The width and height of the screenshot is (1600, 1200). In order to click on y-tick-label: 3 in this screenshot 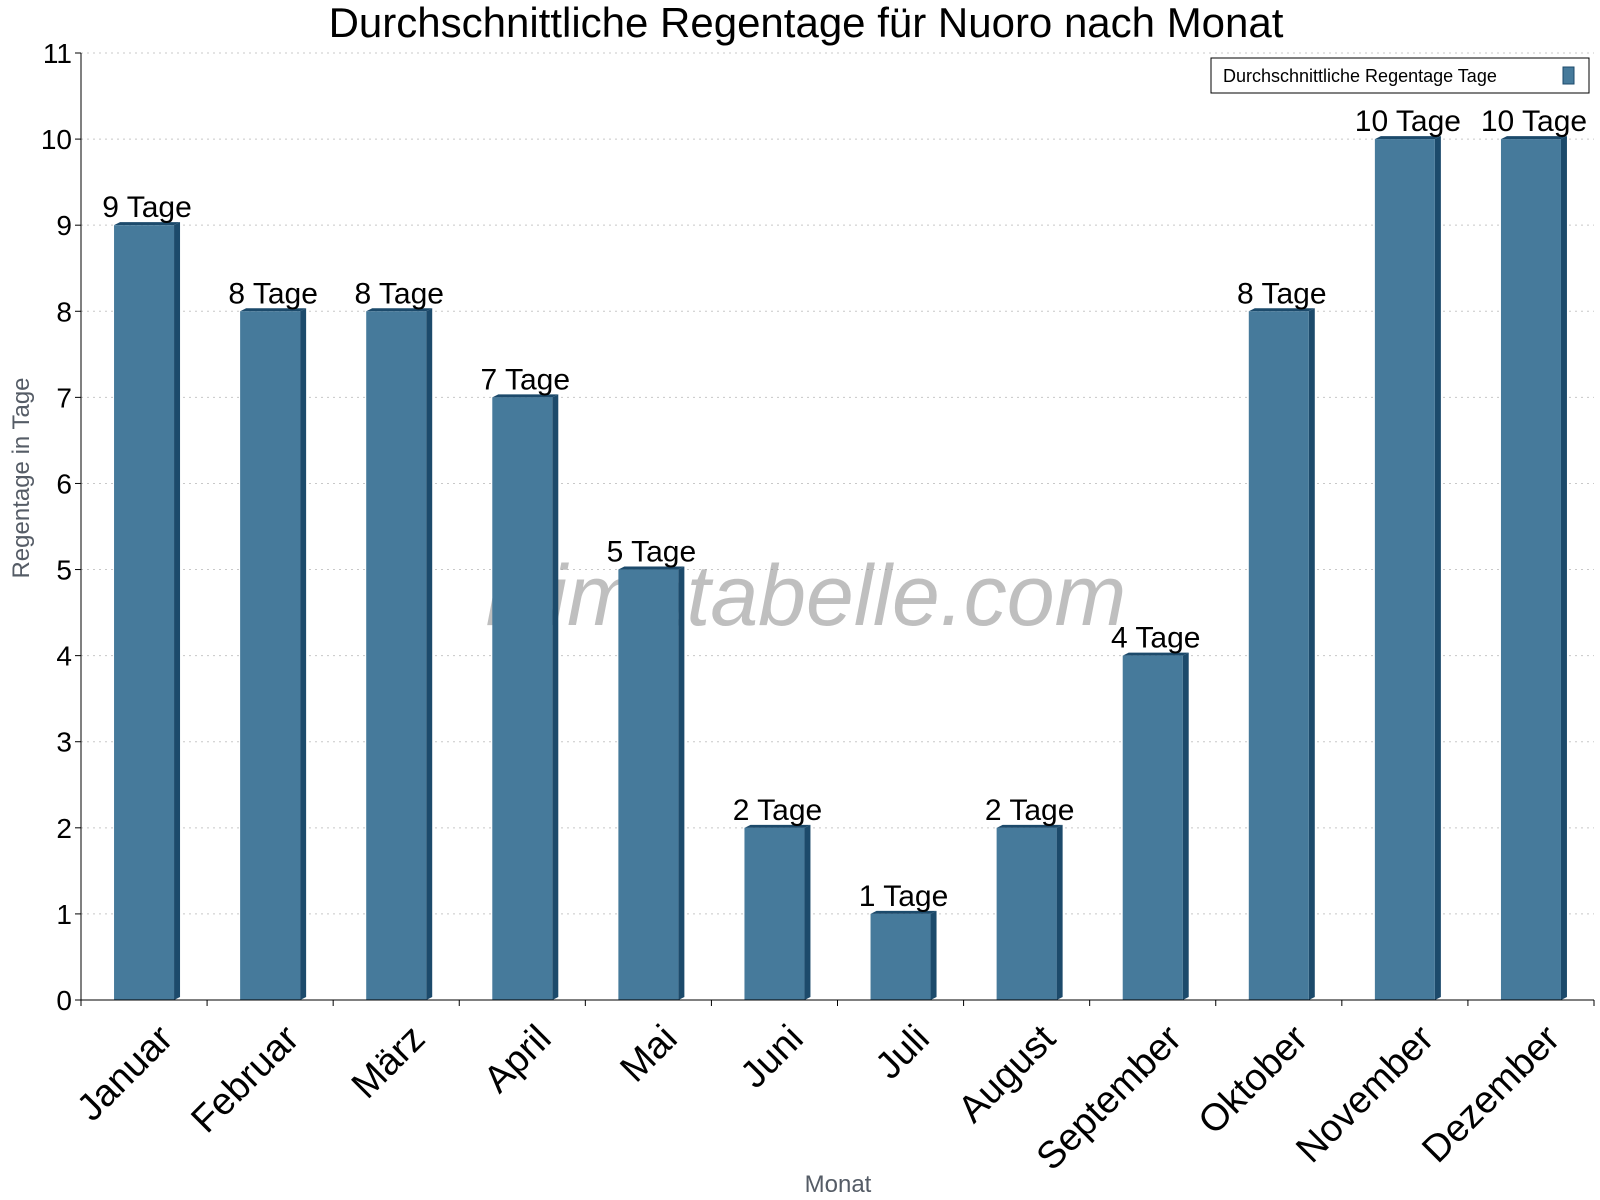, I will do `click(64, 742)`.